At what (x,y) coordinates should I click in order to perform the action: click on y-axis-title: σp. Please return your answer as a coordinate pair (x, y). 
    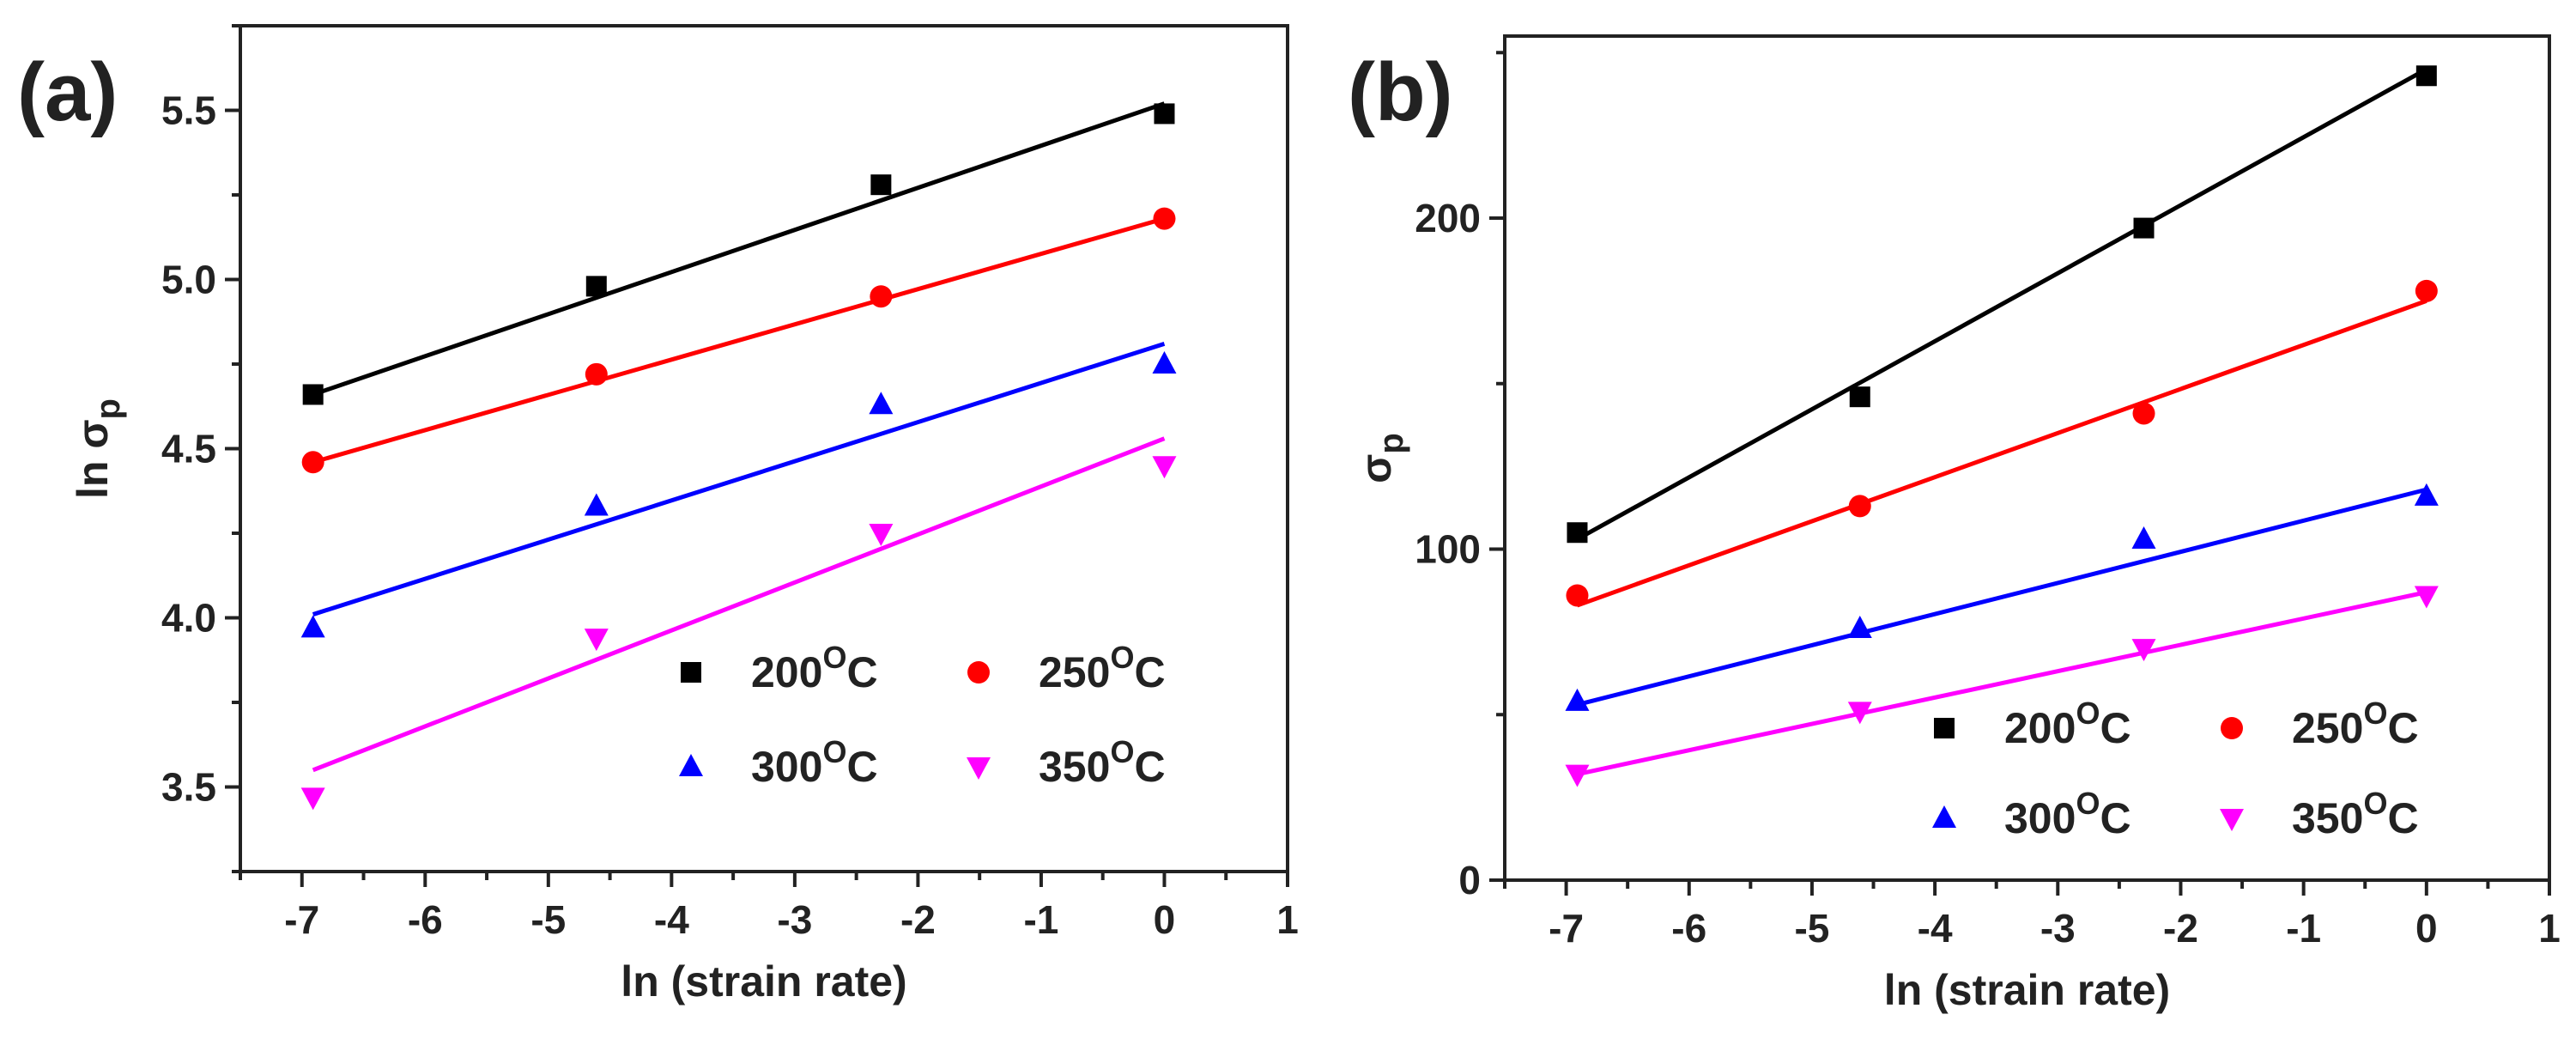
    Looking at the image, I should click on (1381, 458).